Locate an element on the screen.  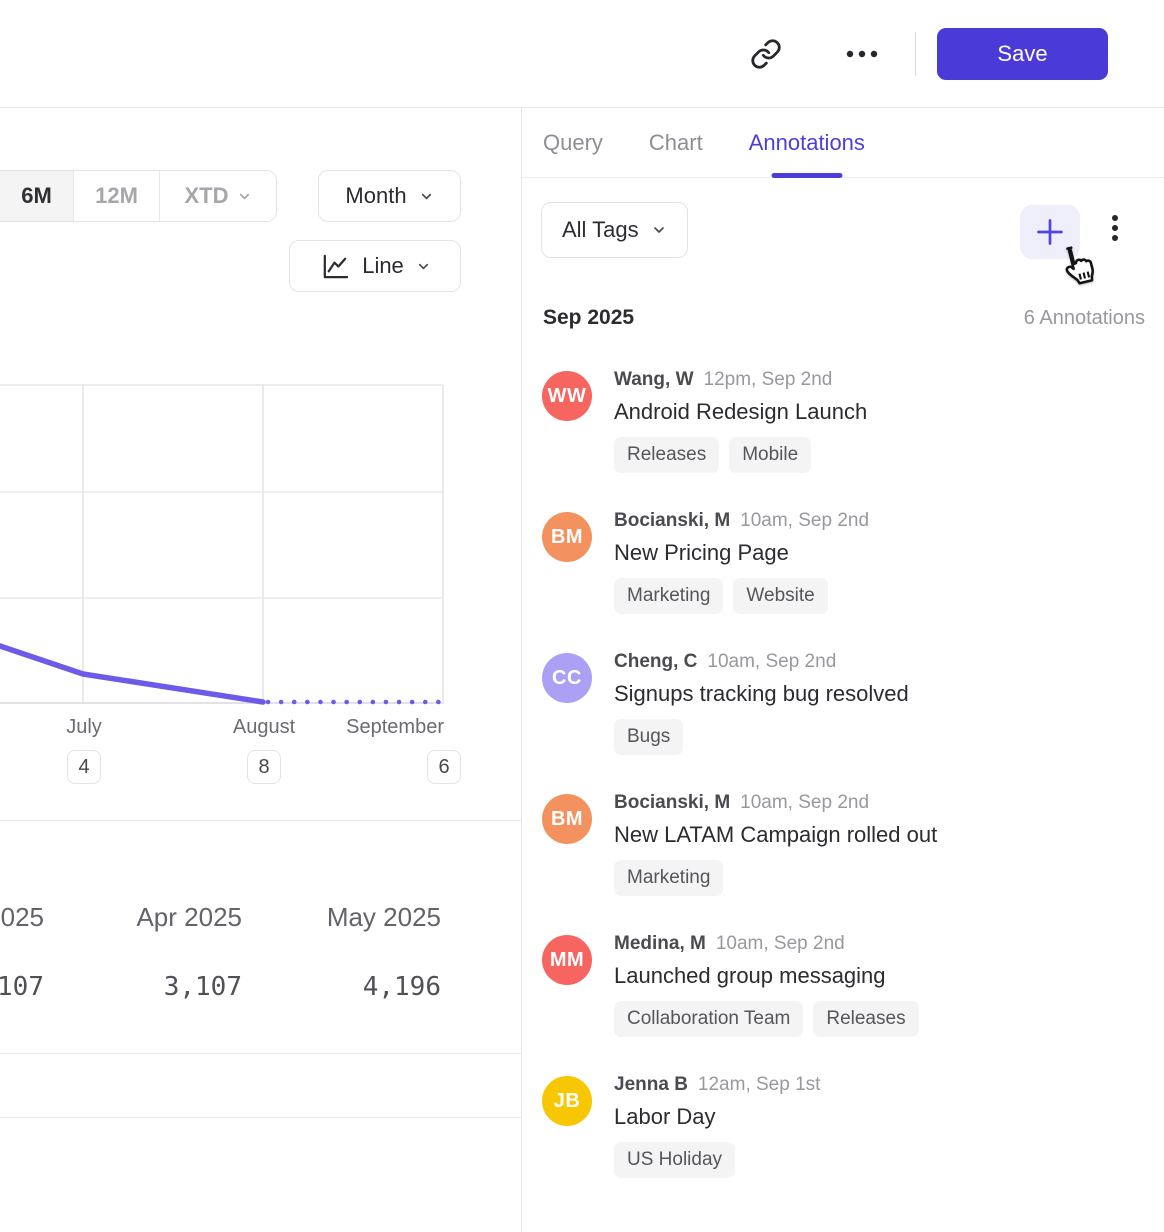
tag-chip: US Holiday is located at coordinates (675, 1160).